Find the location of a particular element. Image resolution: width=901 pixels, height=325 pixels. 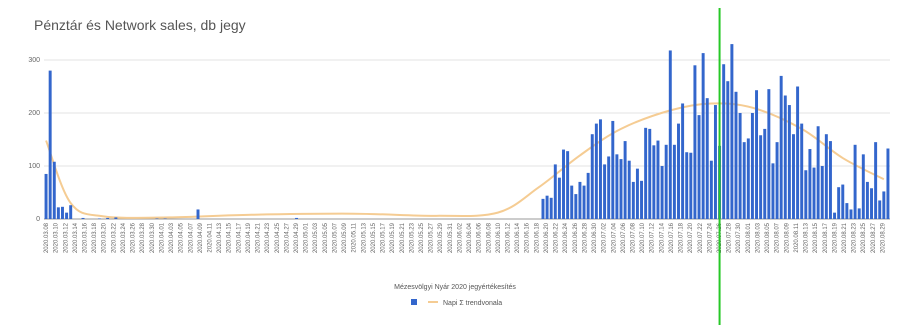

x-tick-label: 2020.07.28 is located at coordinates (730, 237).